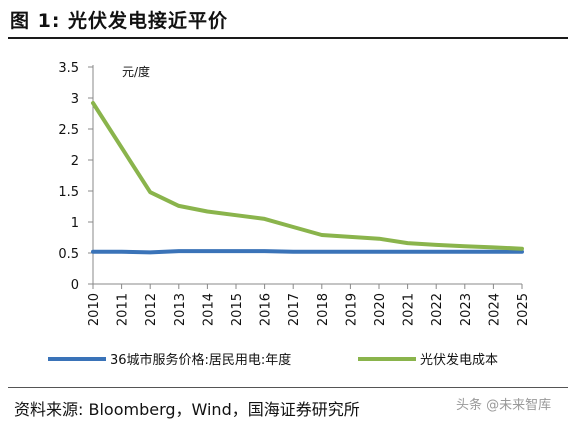 The image size is (578, 422). I want to click on figure-title: 图 1: 光伏发电接近平价, so click(119, 21).